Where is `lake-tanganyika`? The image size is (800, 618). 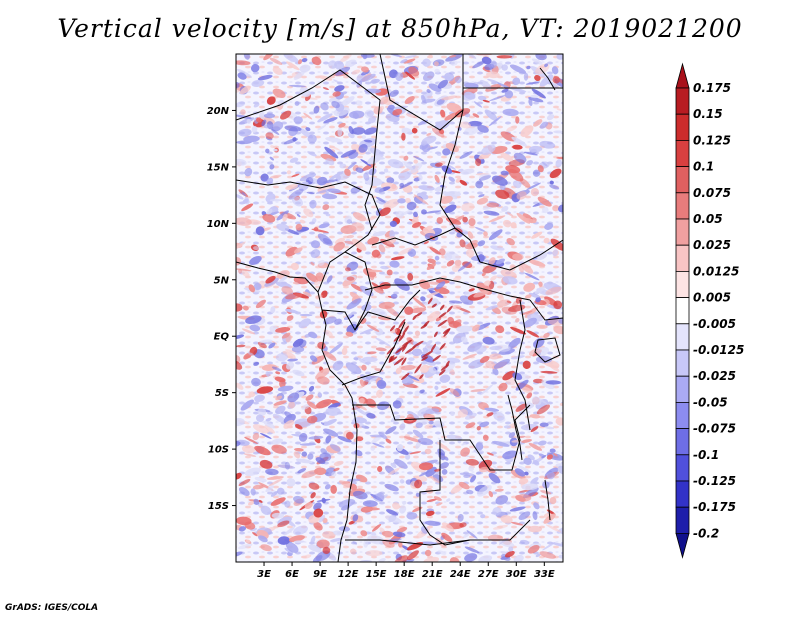 lake-tanganyika is located at coordinates (515, 427).